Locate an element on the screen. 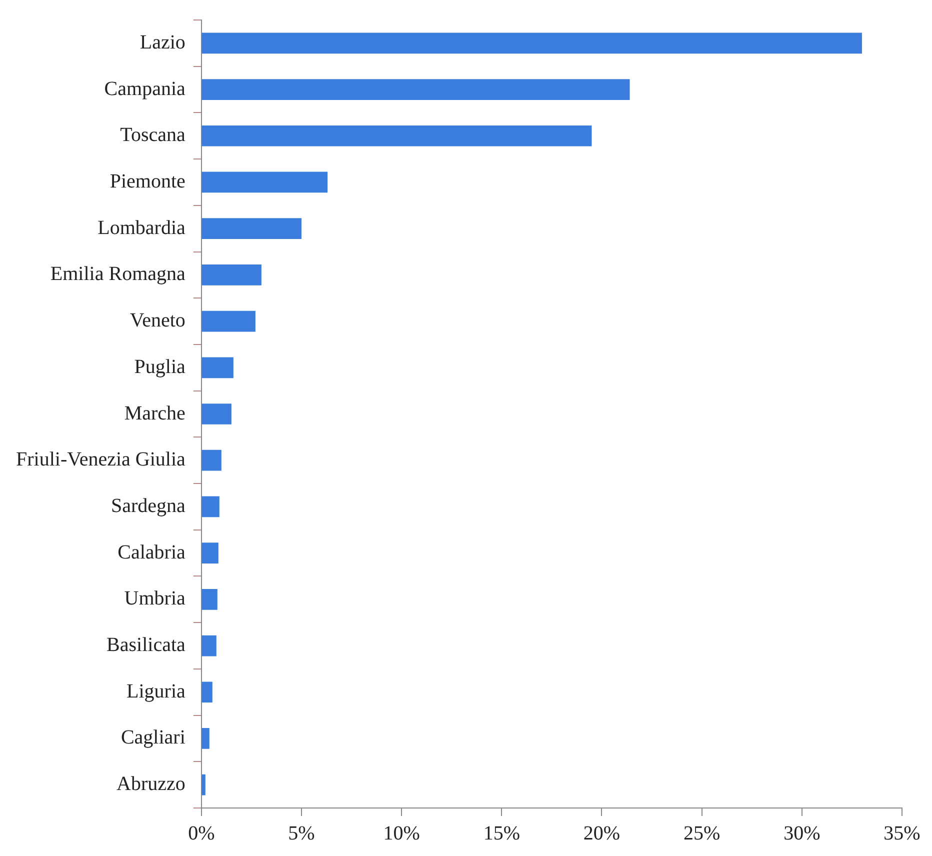  y-tick-label: Emilia Romagna is located at coordinates (118, 274).